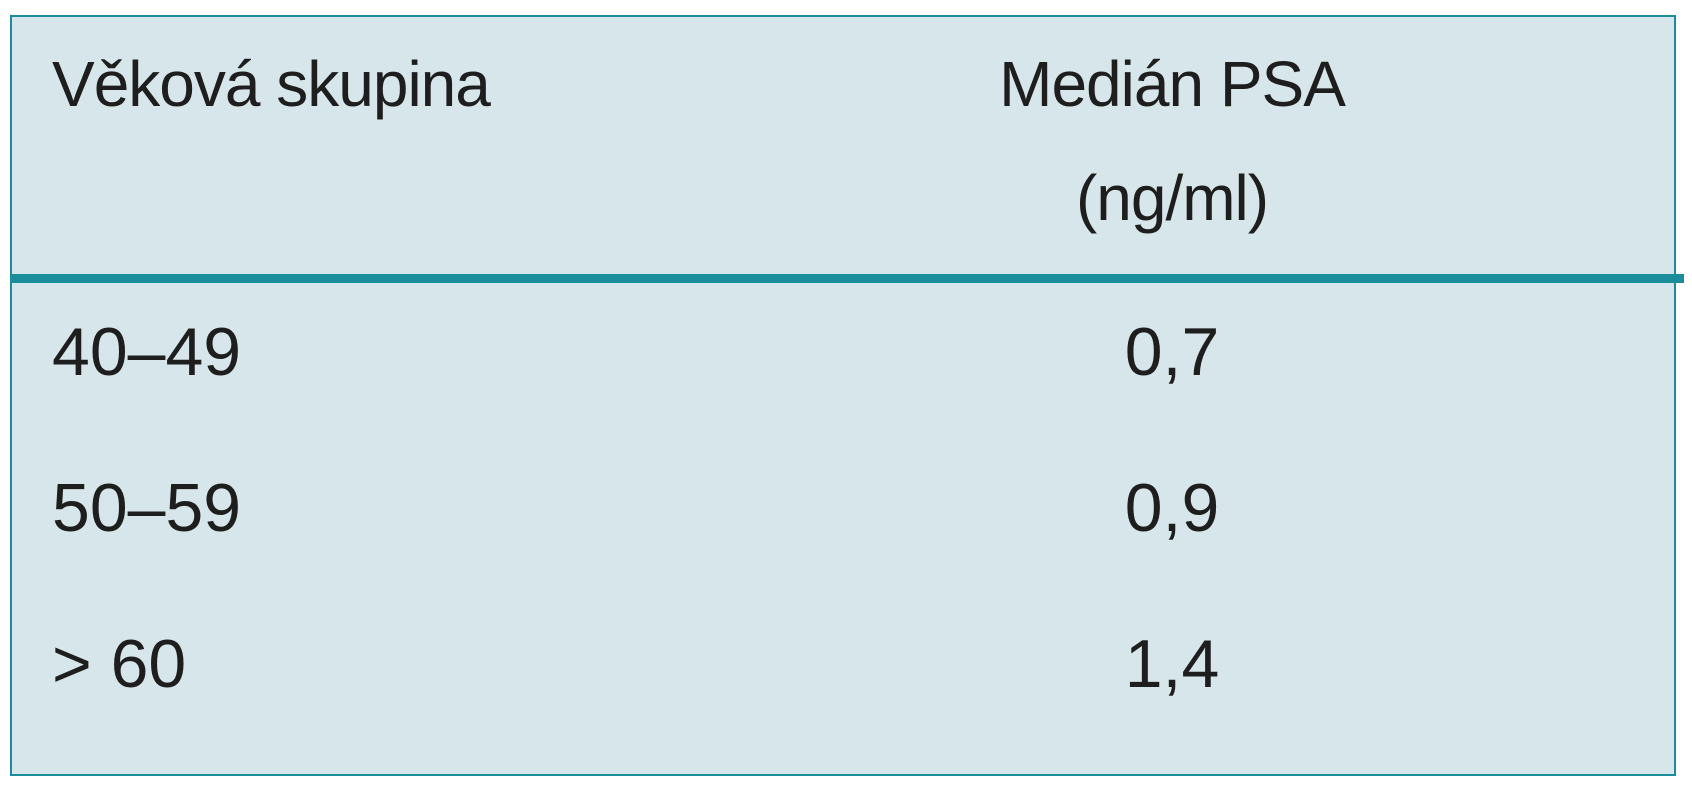 The width and height of the screenshot is (1692, 800). Describe the element at coordinates (1172, 352) in the screenshot. I see `table-cell: 0,7` at that location.